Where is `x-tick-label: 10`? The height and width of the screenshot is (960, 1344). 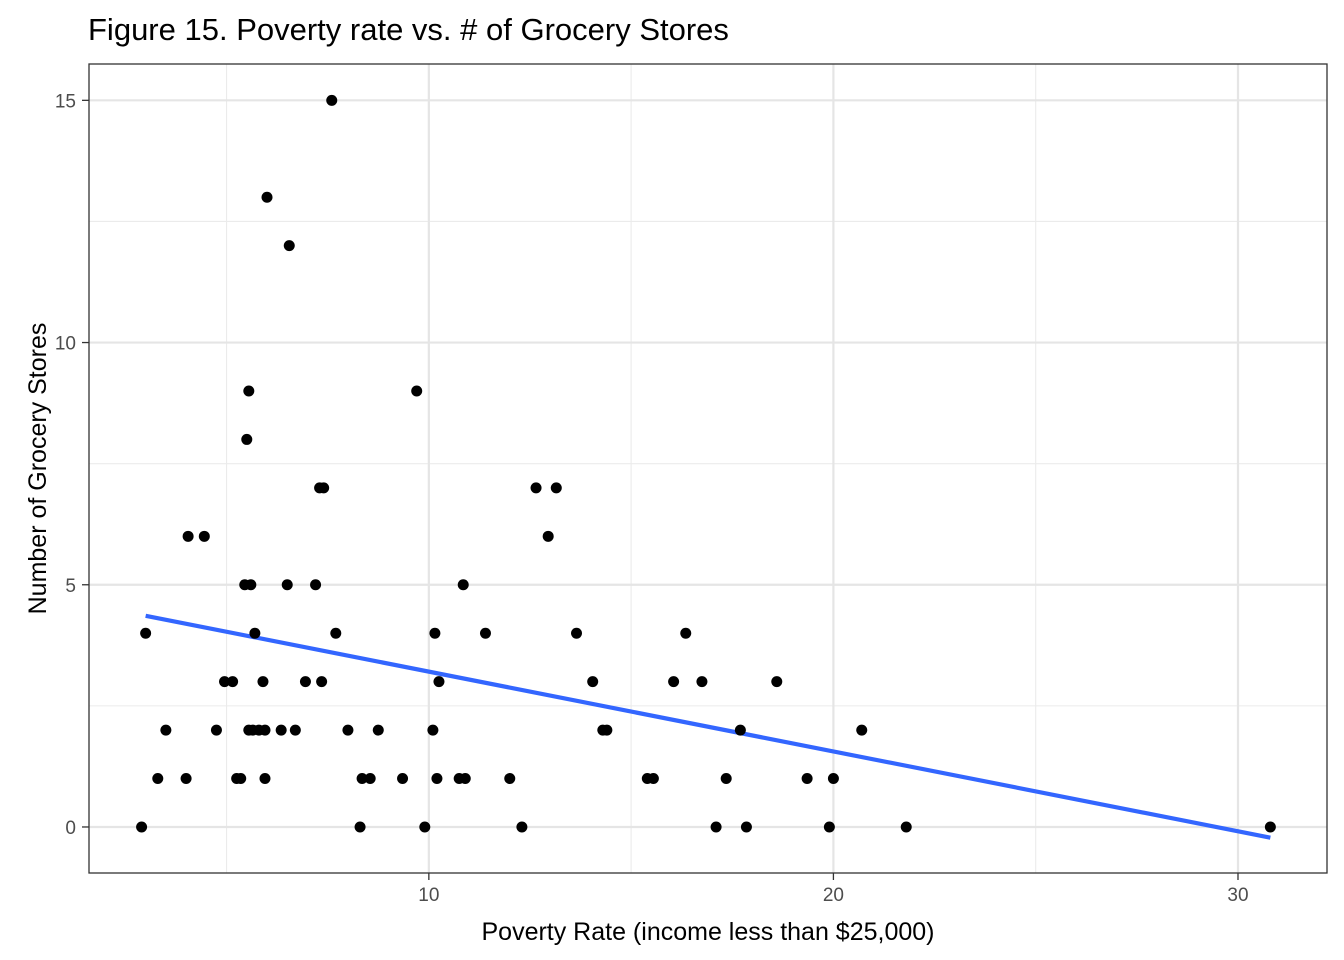
x-tick-label: 10 is located at coordinates (428, 895).